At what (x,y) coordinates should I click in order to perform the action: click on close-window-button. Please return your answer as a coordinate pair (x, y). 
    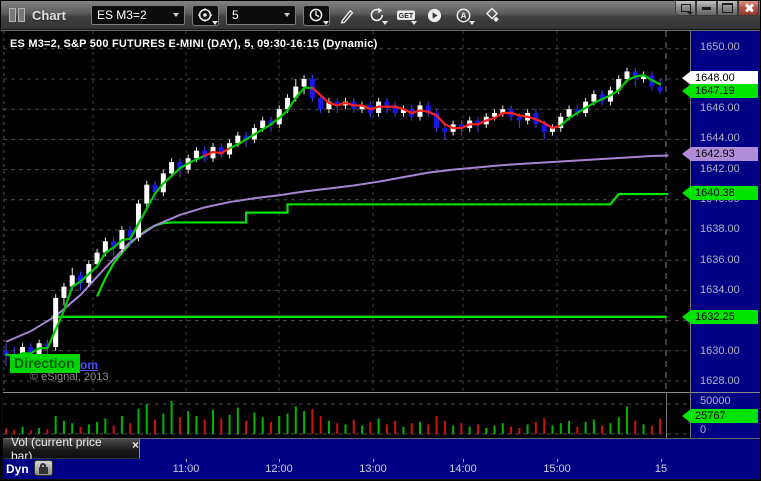
    Looking at the image, I should click on (748, 8).